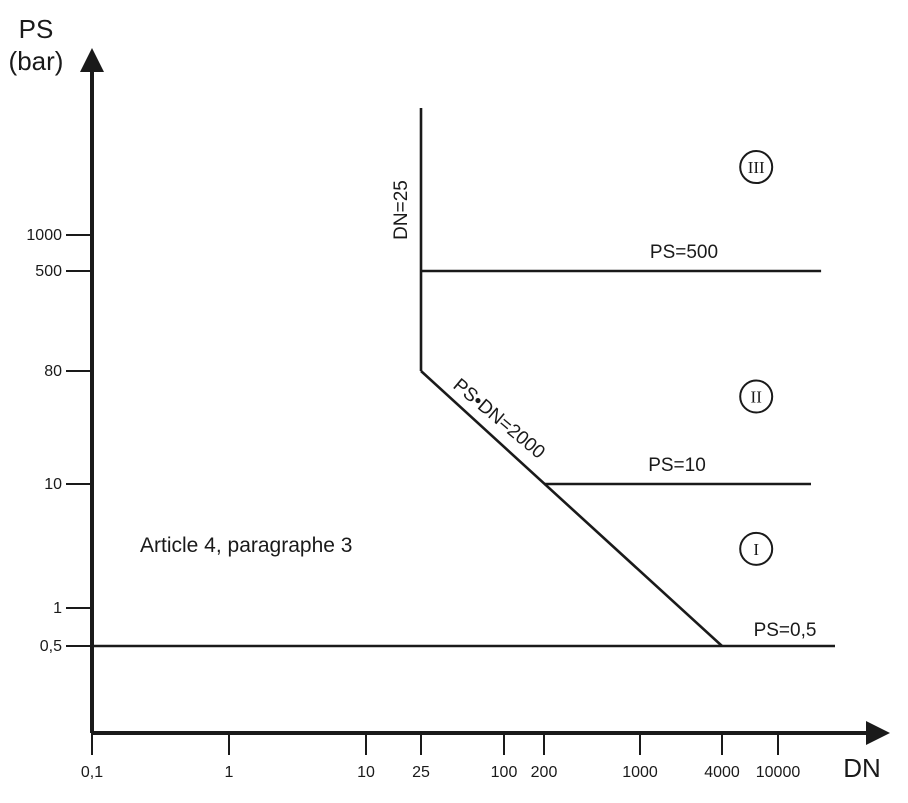 The height and width of the screenshot is (803, 908). Describe the element at coordinates (59, 441) in the screenshot. I see `y-ticks: 0,5 1 10 80 500 1000` at that location.